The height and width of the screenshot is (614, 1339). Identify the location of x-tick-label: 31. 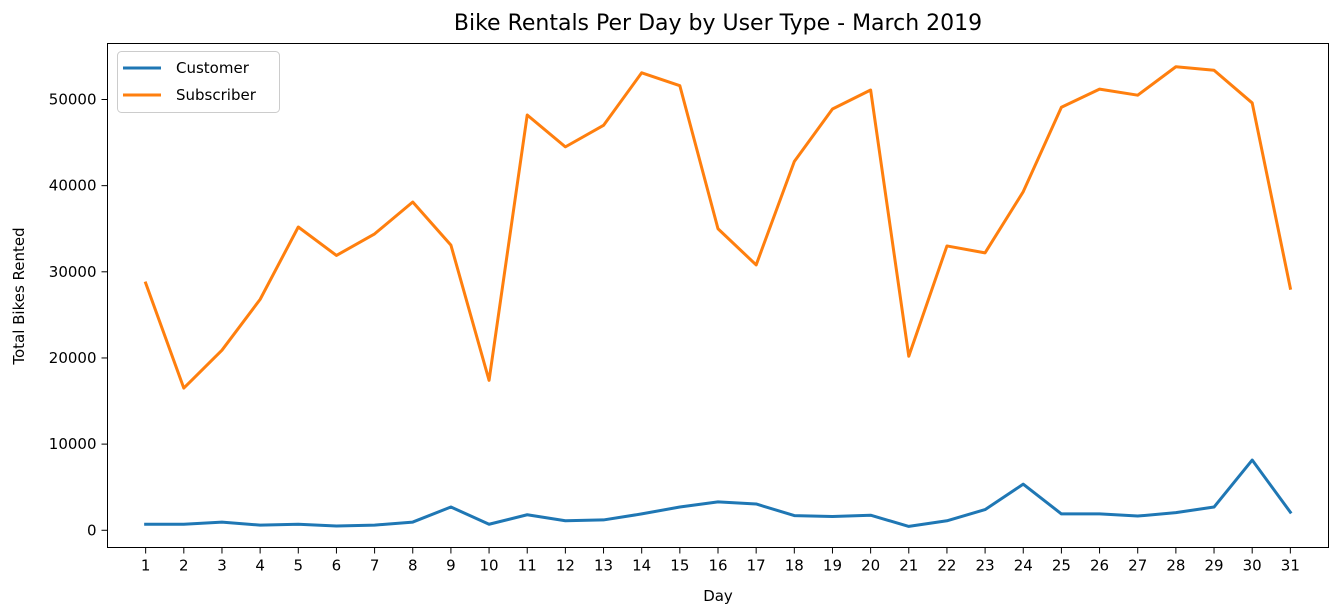
(1290, 566).